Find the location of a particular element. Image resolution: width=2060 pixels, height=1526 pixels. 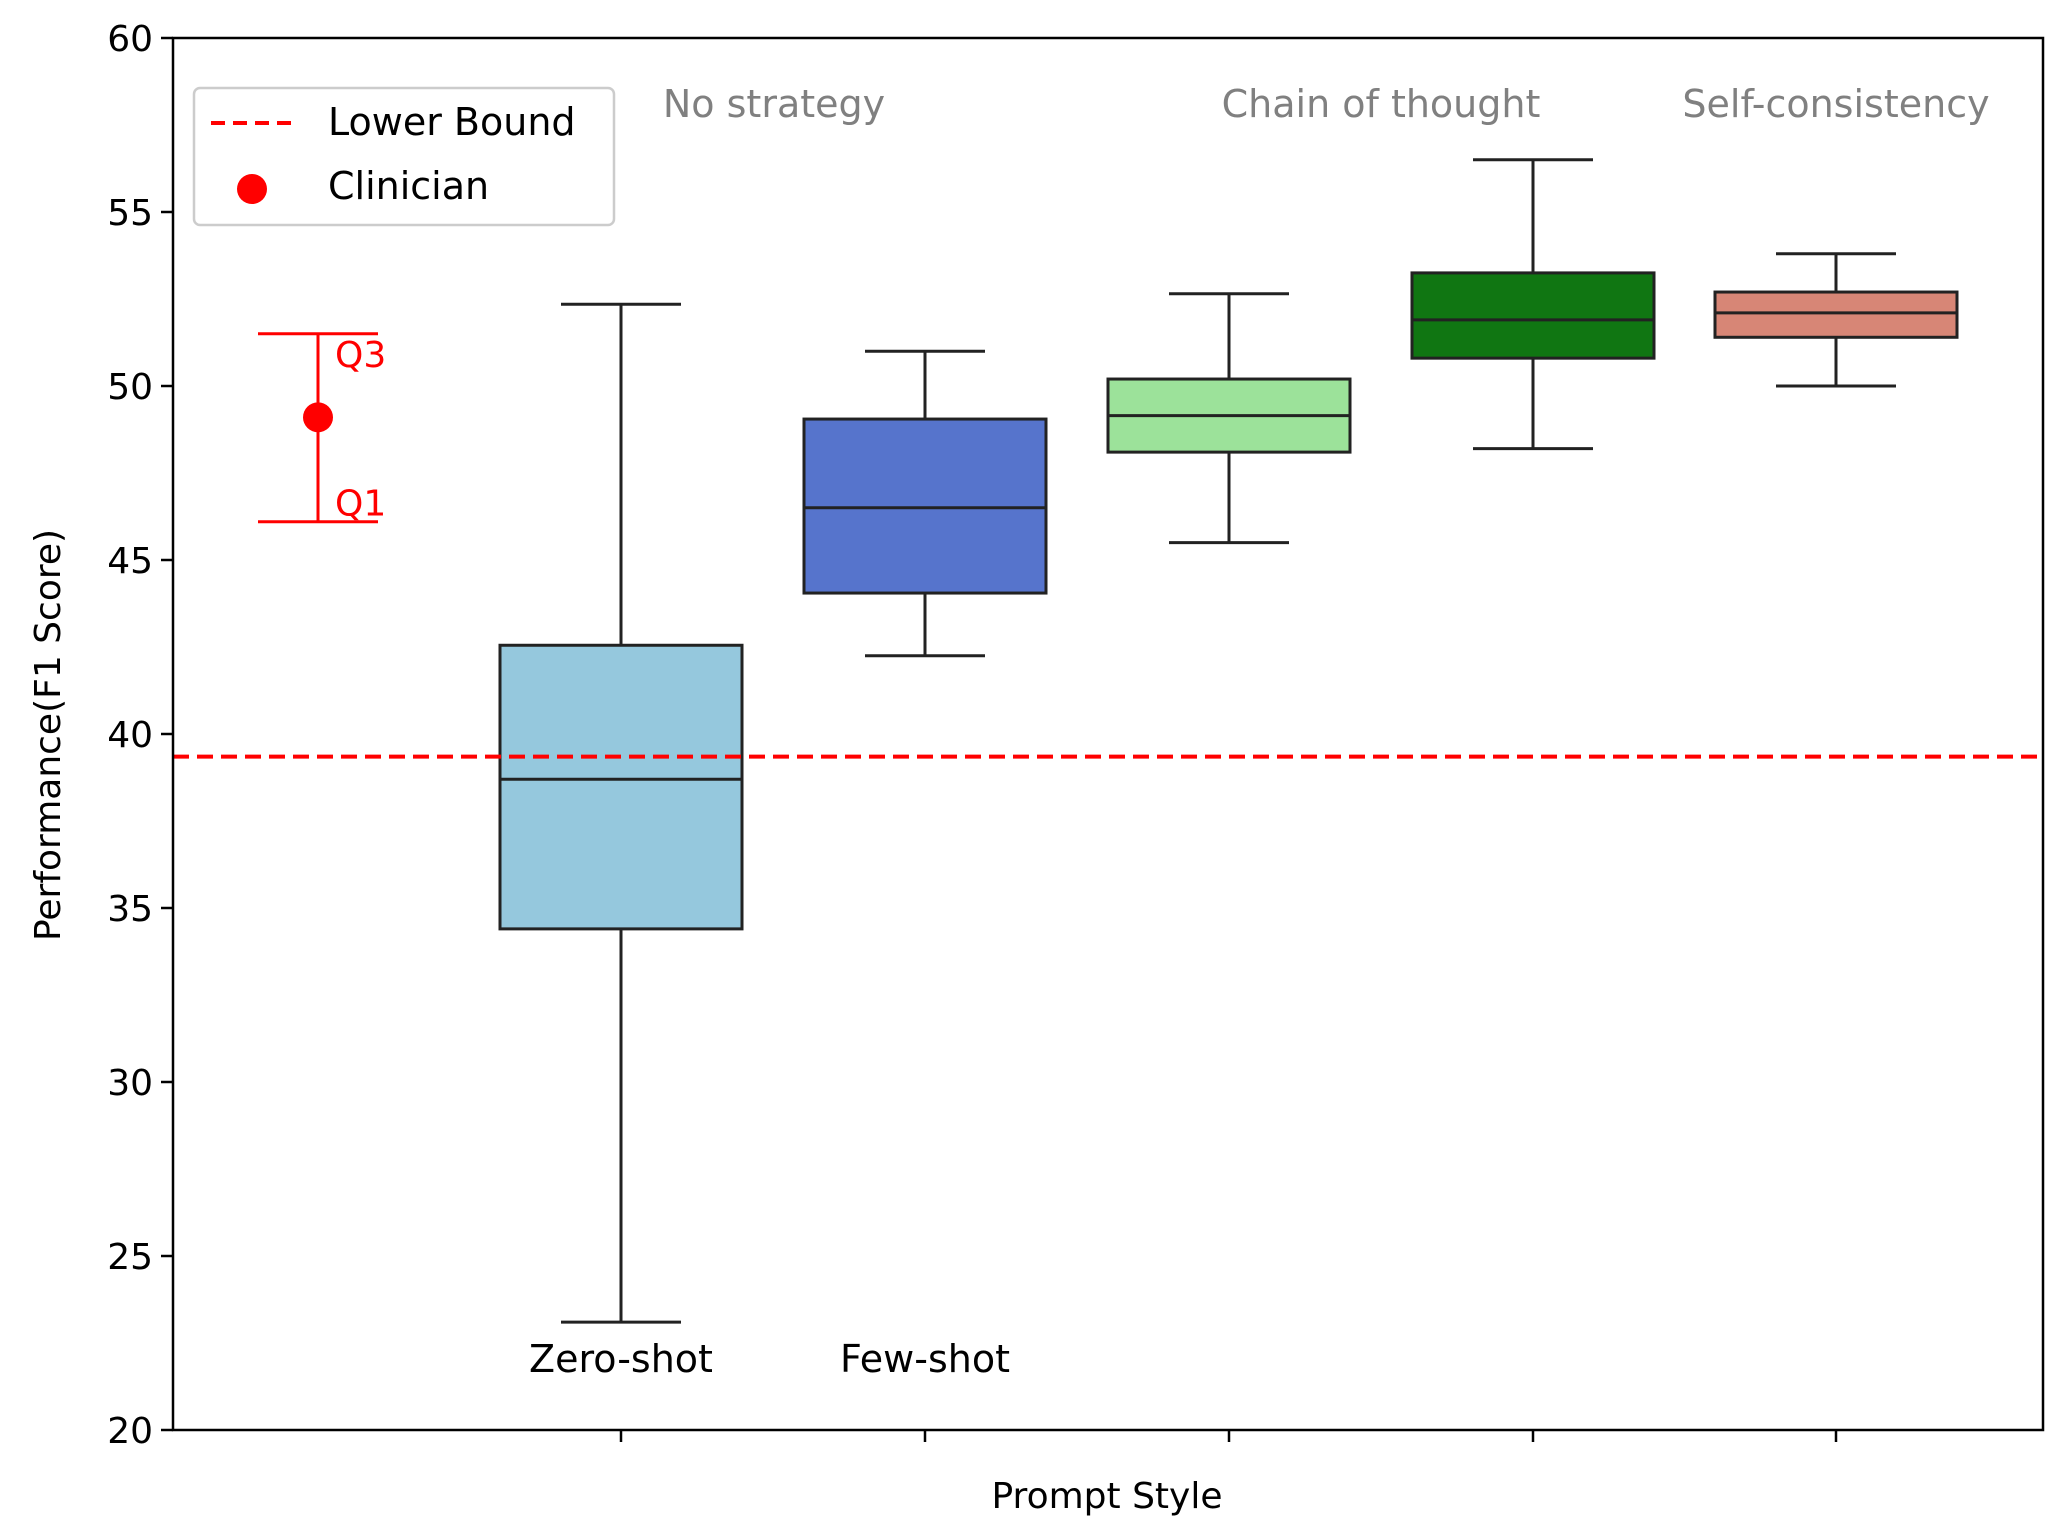

legend: Lower Bound Clinician is located at coordinates (404, 156).